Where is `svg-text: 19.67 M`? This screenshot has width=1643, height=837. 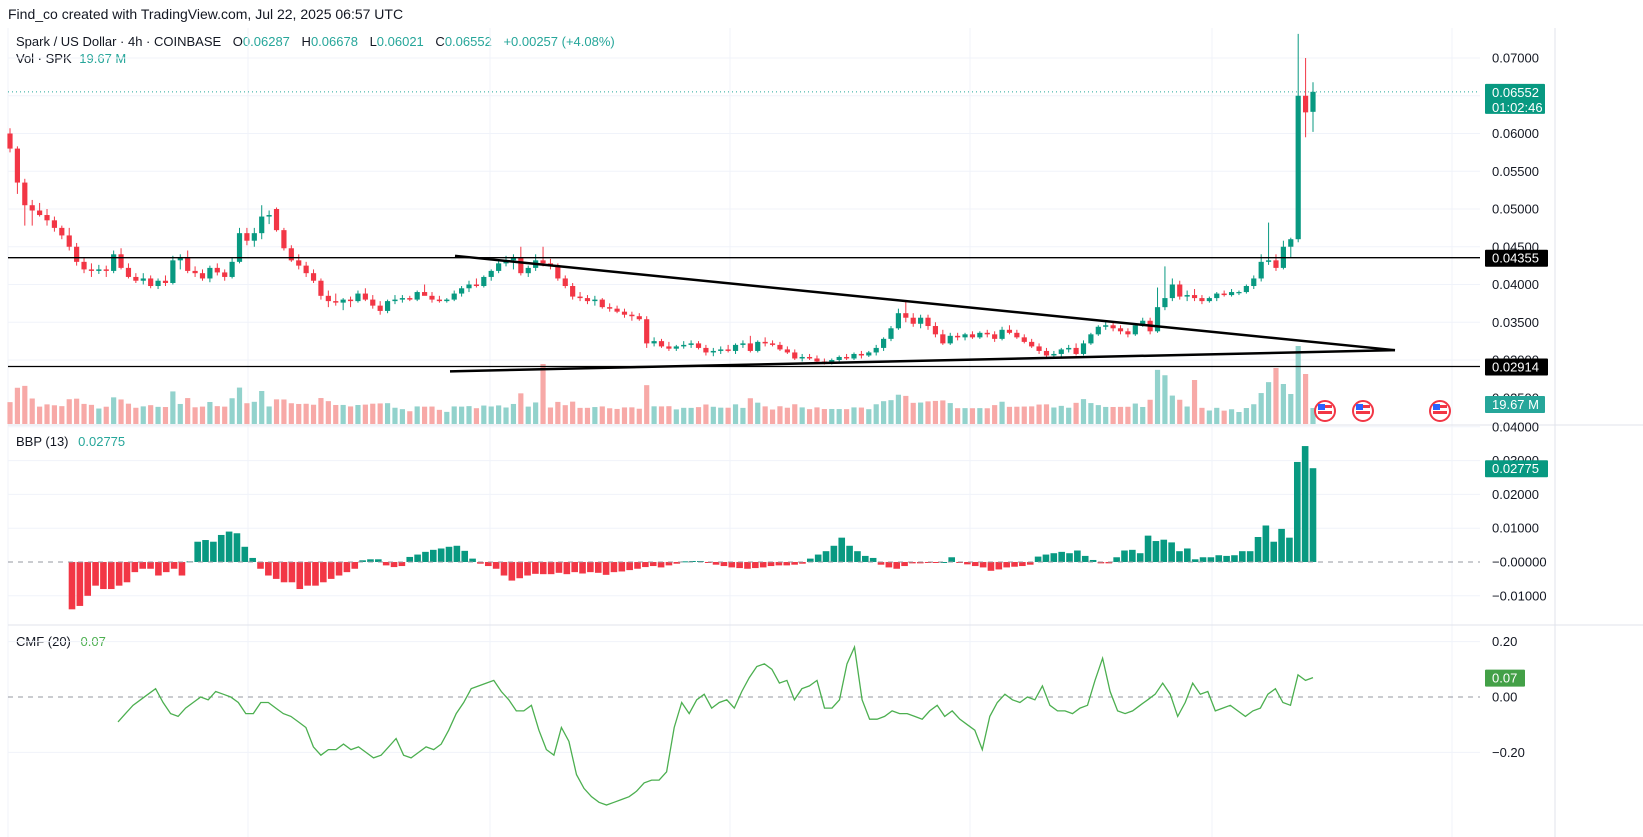
svg-text: 19.67 M is located at coordinates (1515, 404).